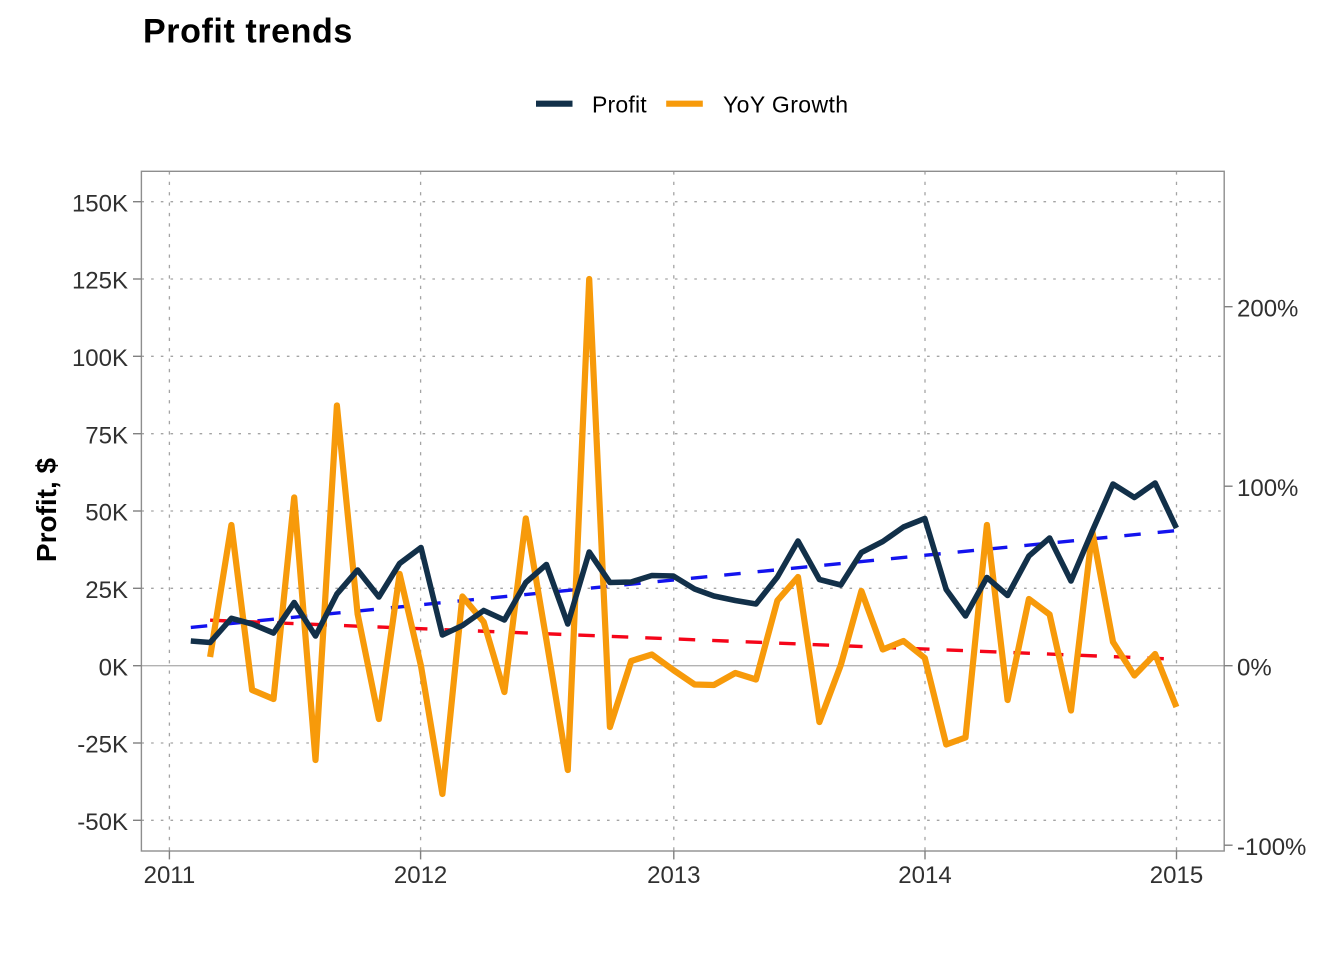  What do you see at coordinates (1267, 488) in the screenshot?
I see `svg-text: 100%` at bounding box center [1267, 488].